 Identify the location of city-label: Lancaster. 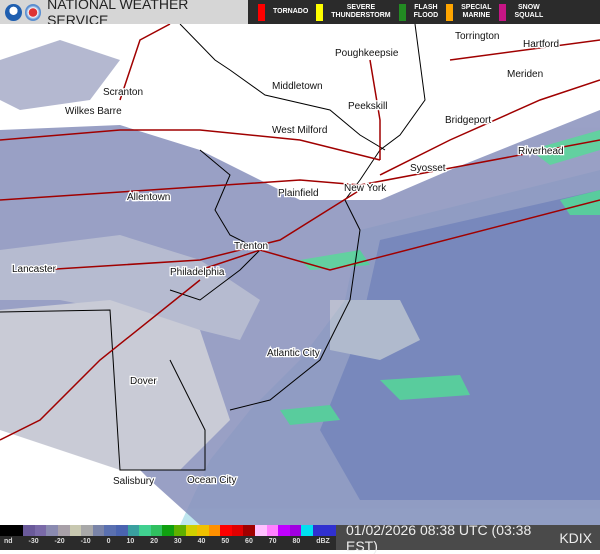
(34, 269).